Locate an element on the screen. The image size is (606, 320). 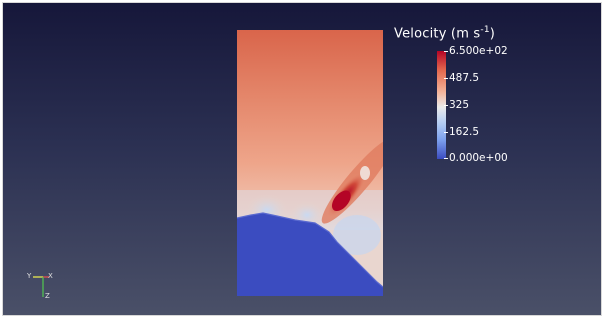
legend-title: Velocity (m s-1) is located at coordinates (445, 33).